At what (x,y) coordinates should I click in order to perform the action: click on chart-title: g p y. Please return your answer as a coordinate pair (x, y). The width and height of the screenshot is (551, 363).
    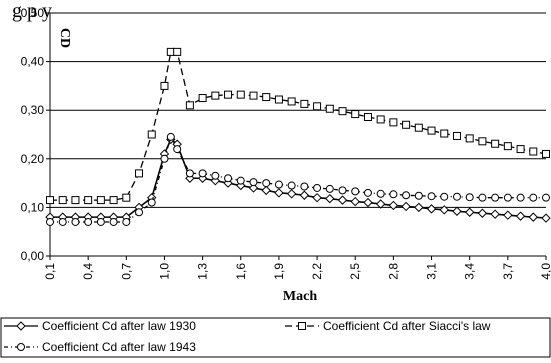
    Looking at the image, I should click on (32, 11).